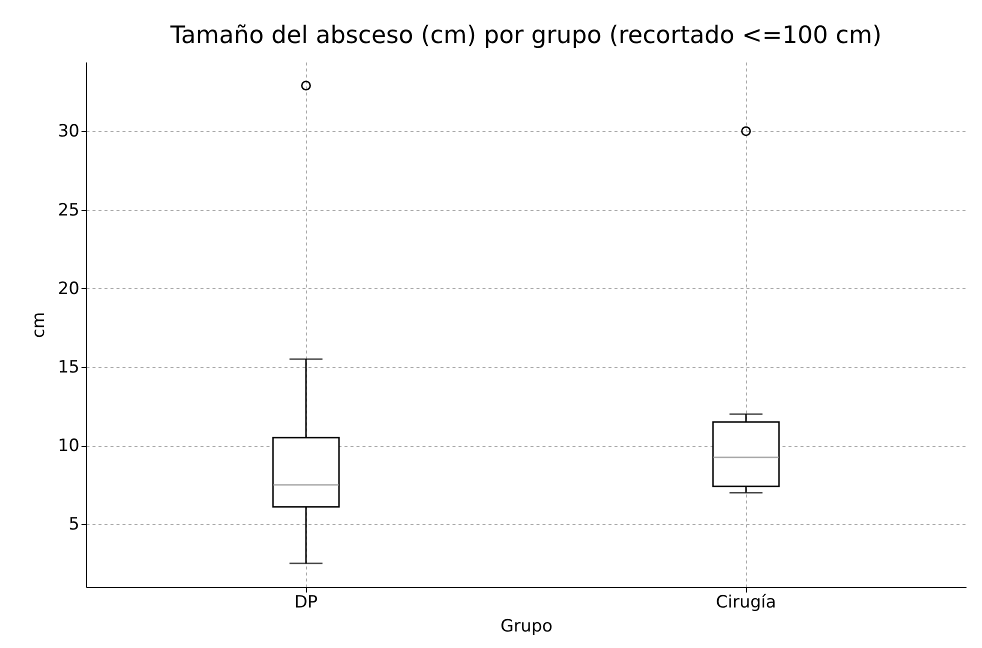 The width and height of the screenshot is (982, 648). I want to click on y-tick-label: 30, so click(69, 132).